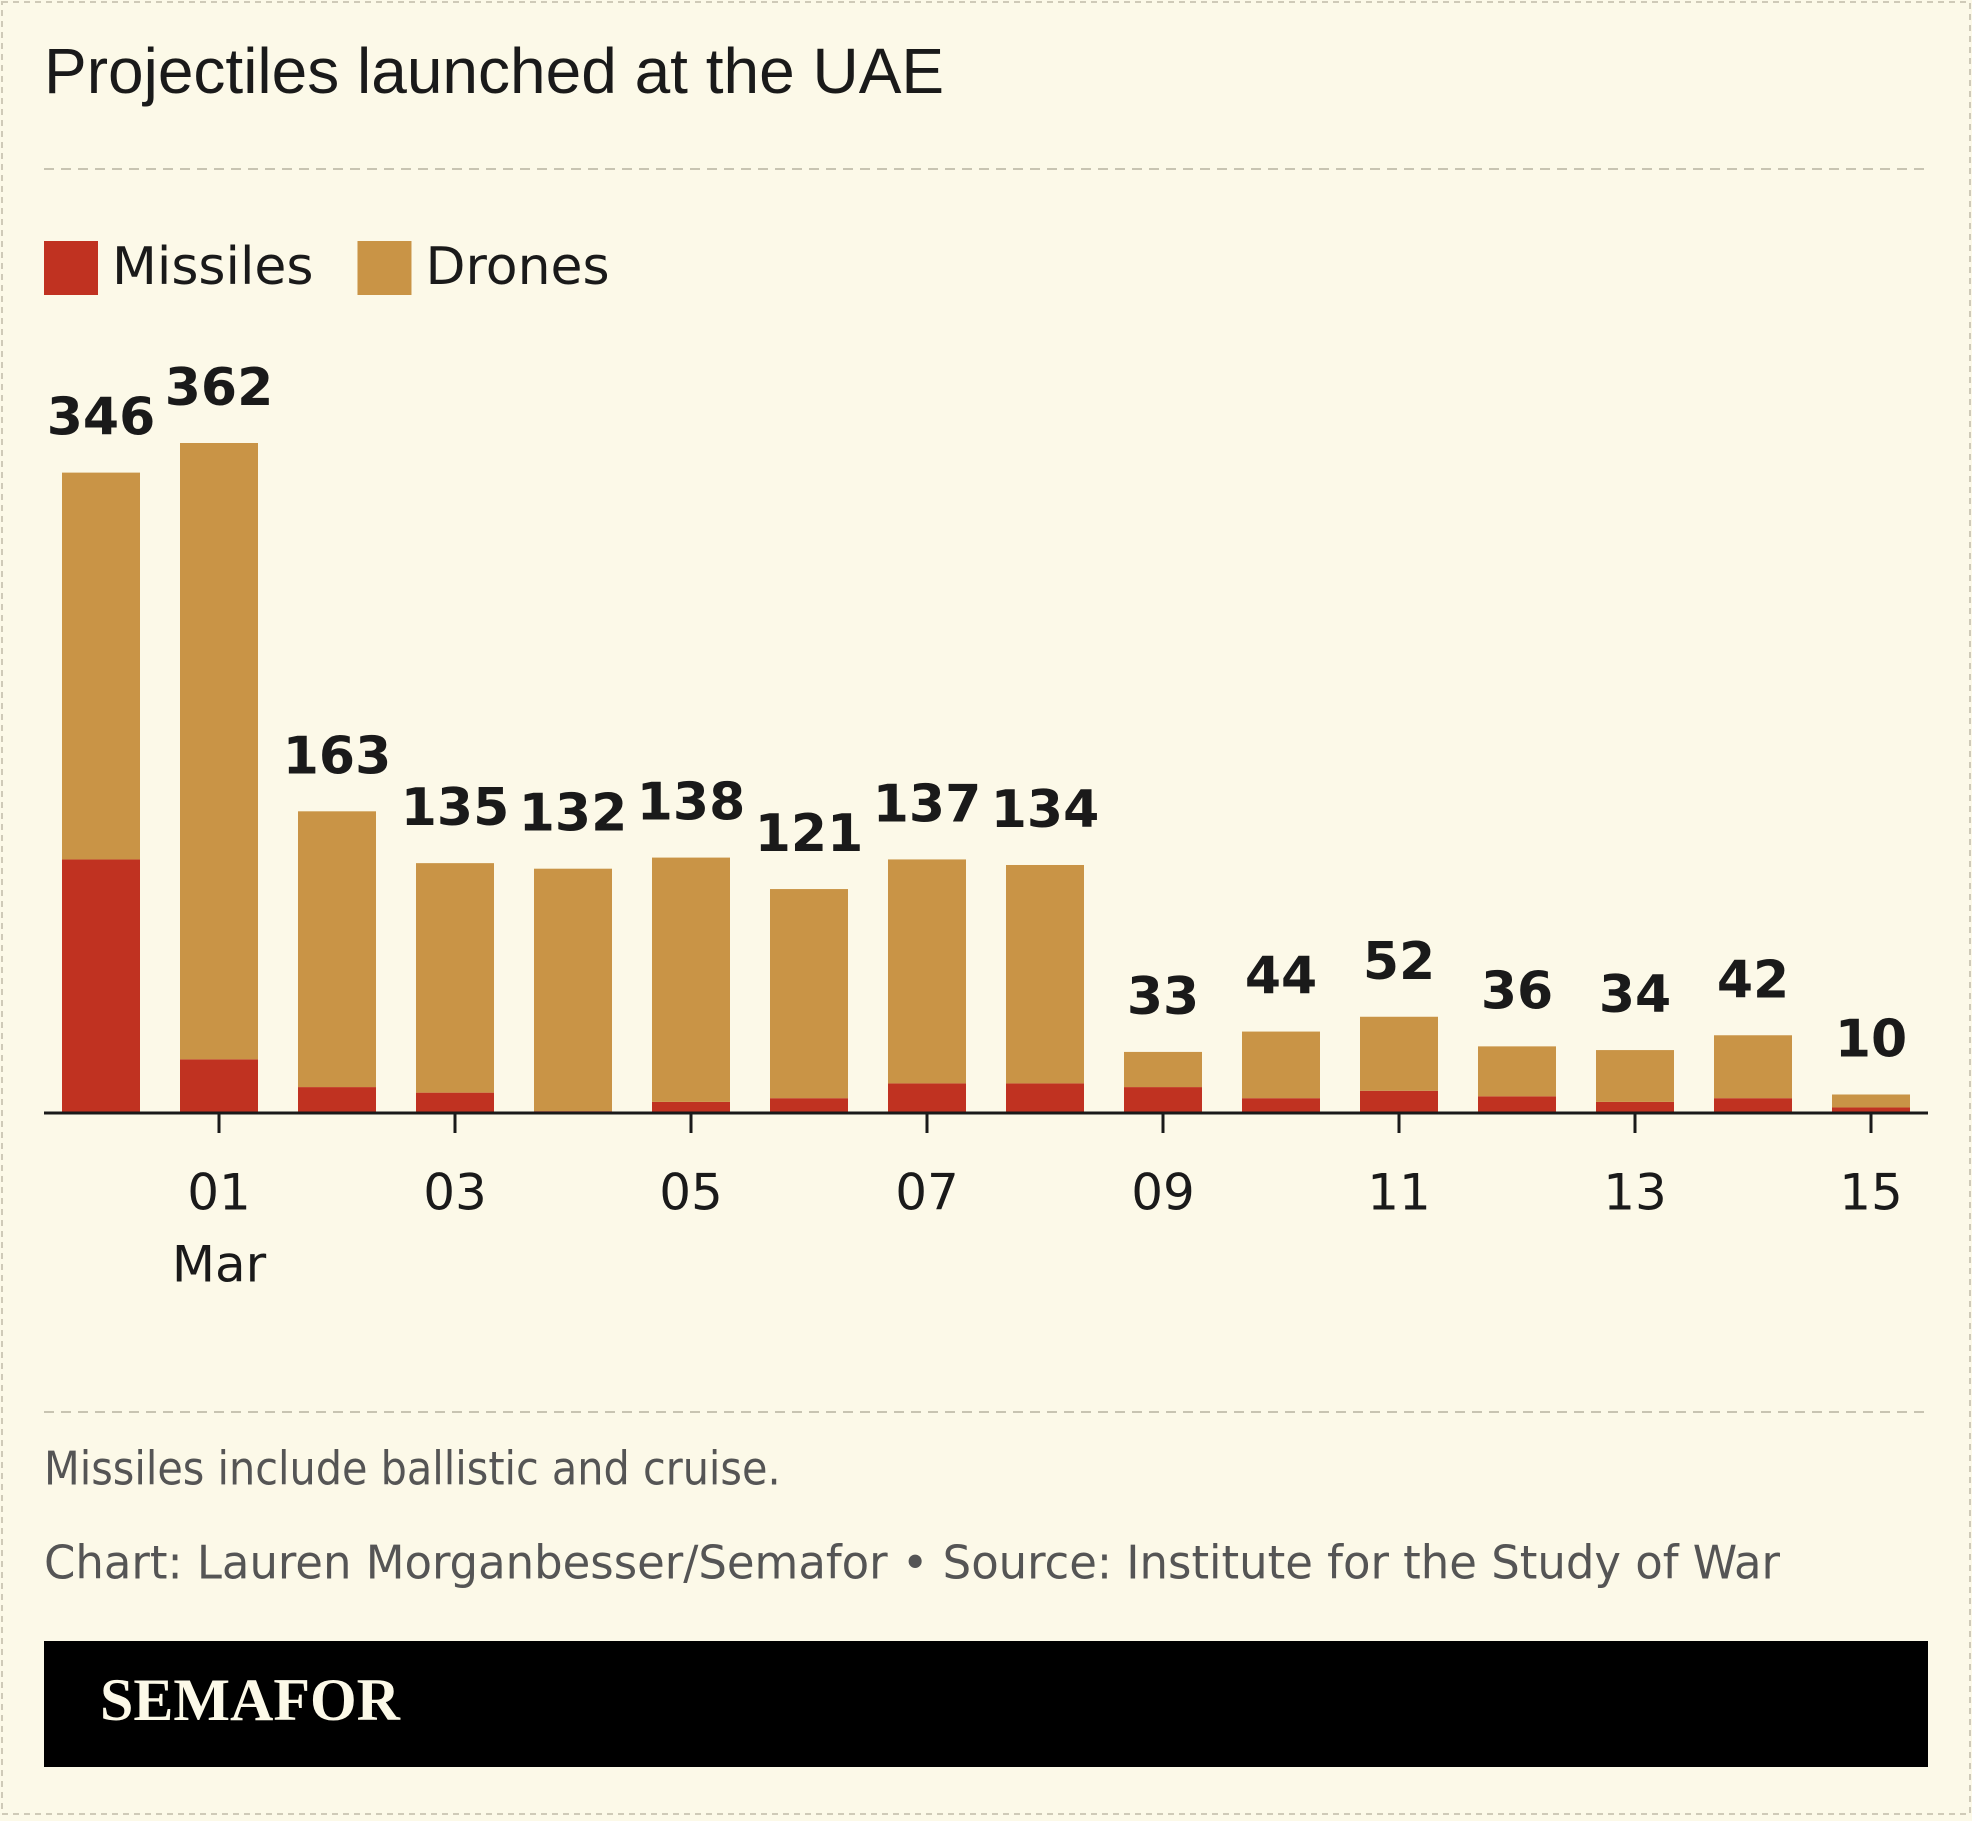 This screenshot has height=1821, width=1972. I want to click on data-label: 132, so click(573, 814).